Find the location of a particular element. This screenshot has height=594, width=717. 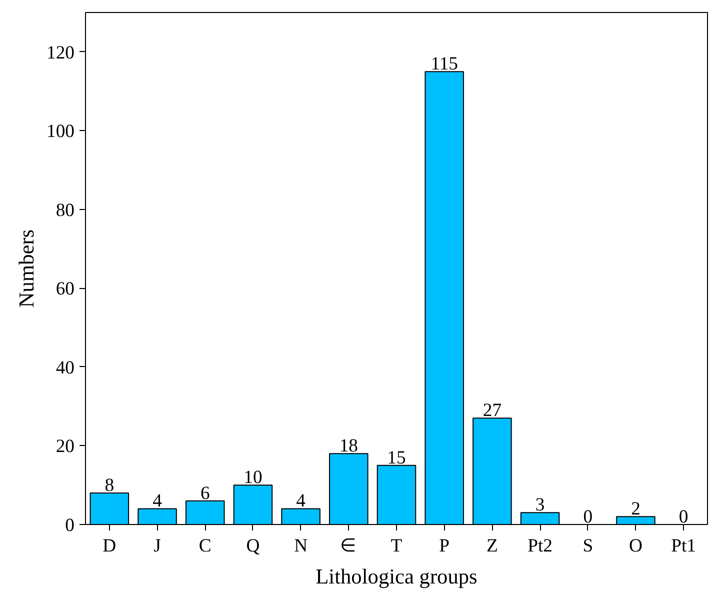

data-label: 6 is located at coordinates (205, 493).